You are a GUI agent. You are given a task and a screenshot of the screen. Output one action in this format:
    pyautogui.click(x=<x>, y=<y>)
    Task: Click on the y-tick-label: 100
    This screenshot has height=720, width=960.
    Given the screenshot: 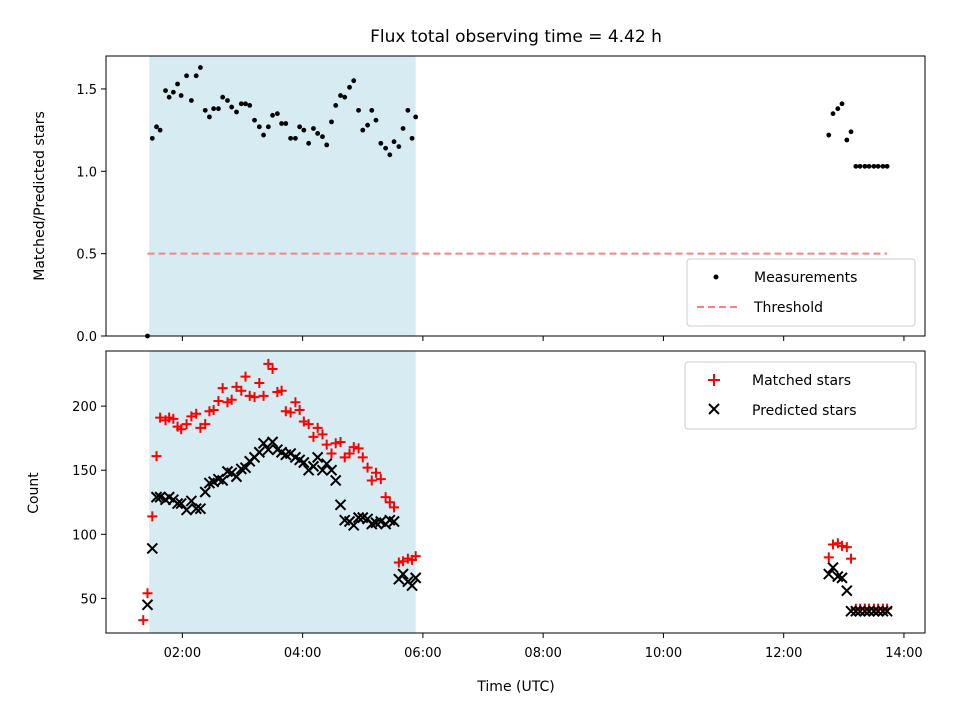 What is the action you would take?
    pyautogui.click(x=84, y=535)
    